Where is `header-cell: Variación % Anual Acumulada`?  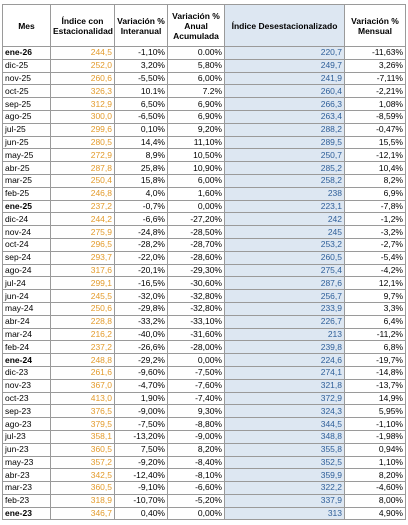 header-cell: Variación % Anual Acumulada is located at coordinates (196, 25).